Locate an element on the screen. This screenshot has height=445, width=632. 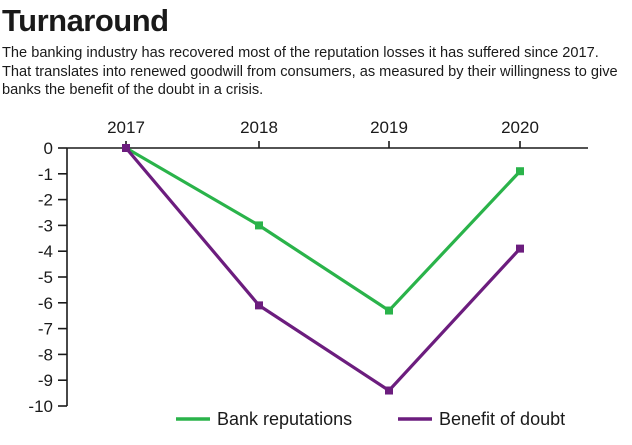
x-tick-label: 2020 is located at coordinates (520, 127).